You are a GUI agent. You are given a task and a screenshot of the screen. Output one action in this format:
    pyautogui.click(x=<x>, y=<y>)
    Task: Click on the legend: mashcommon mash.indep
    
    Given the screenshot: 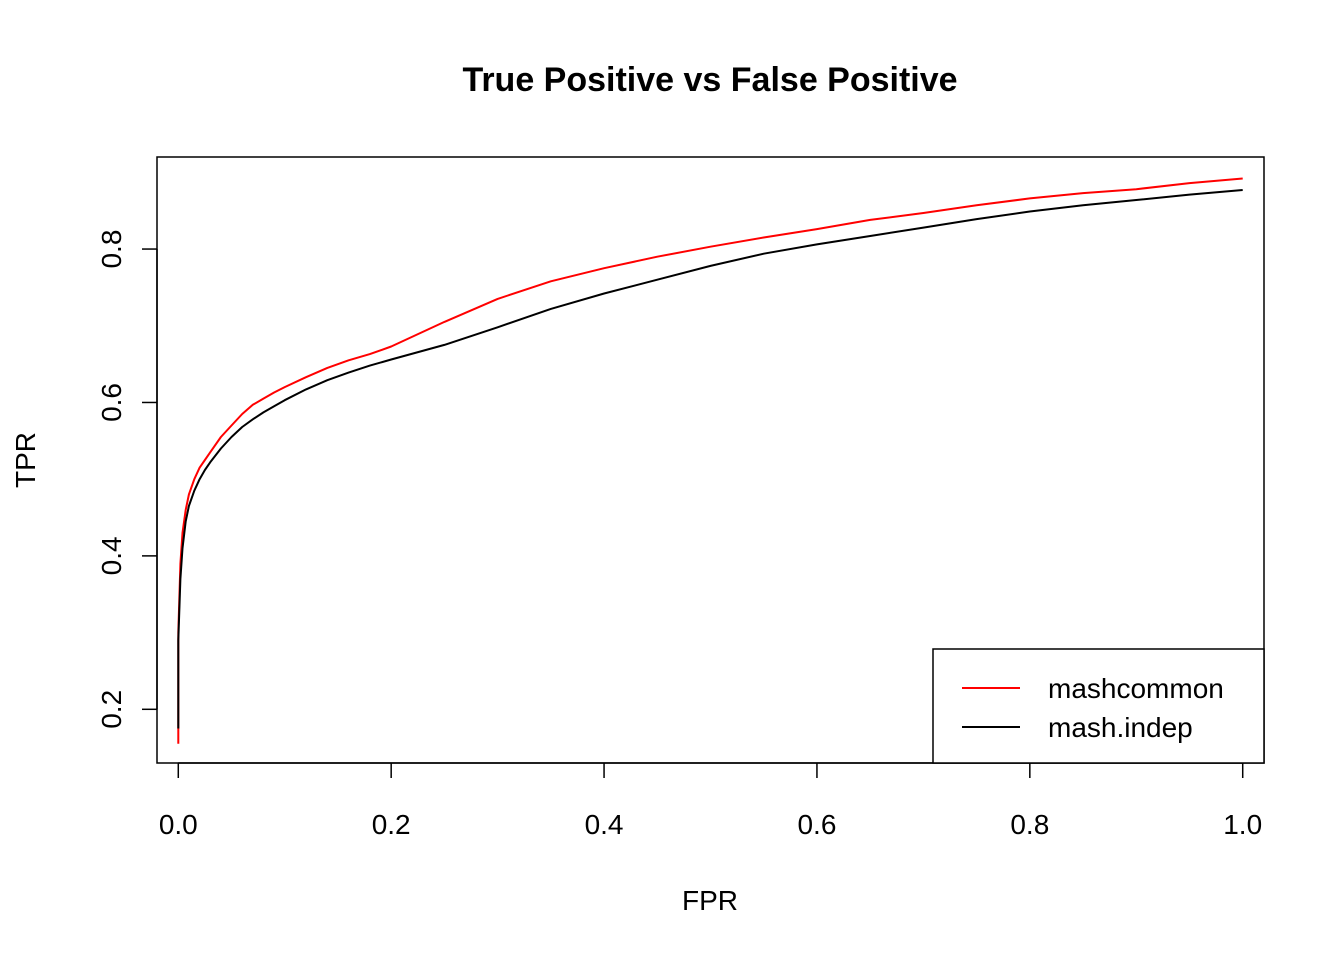 What is the action you would take?
    pyautogui.click(x=1098, y=706)
    